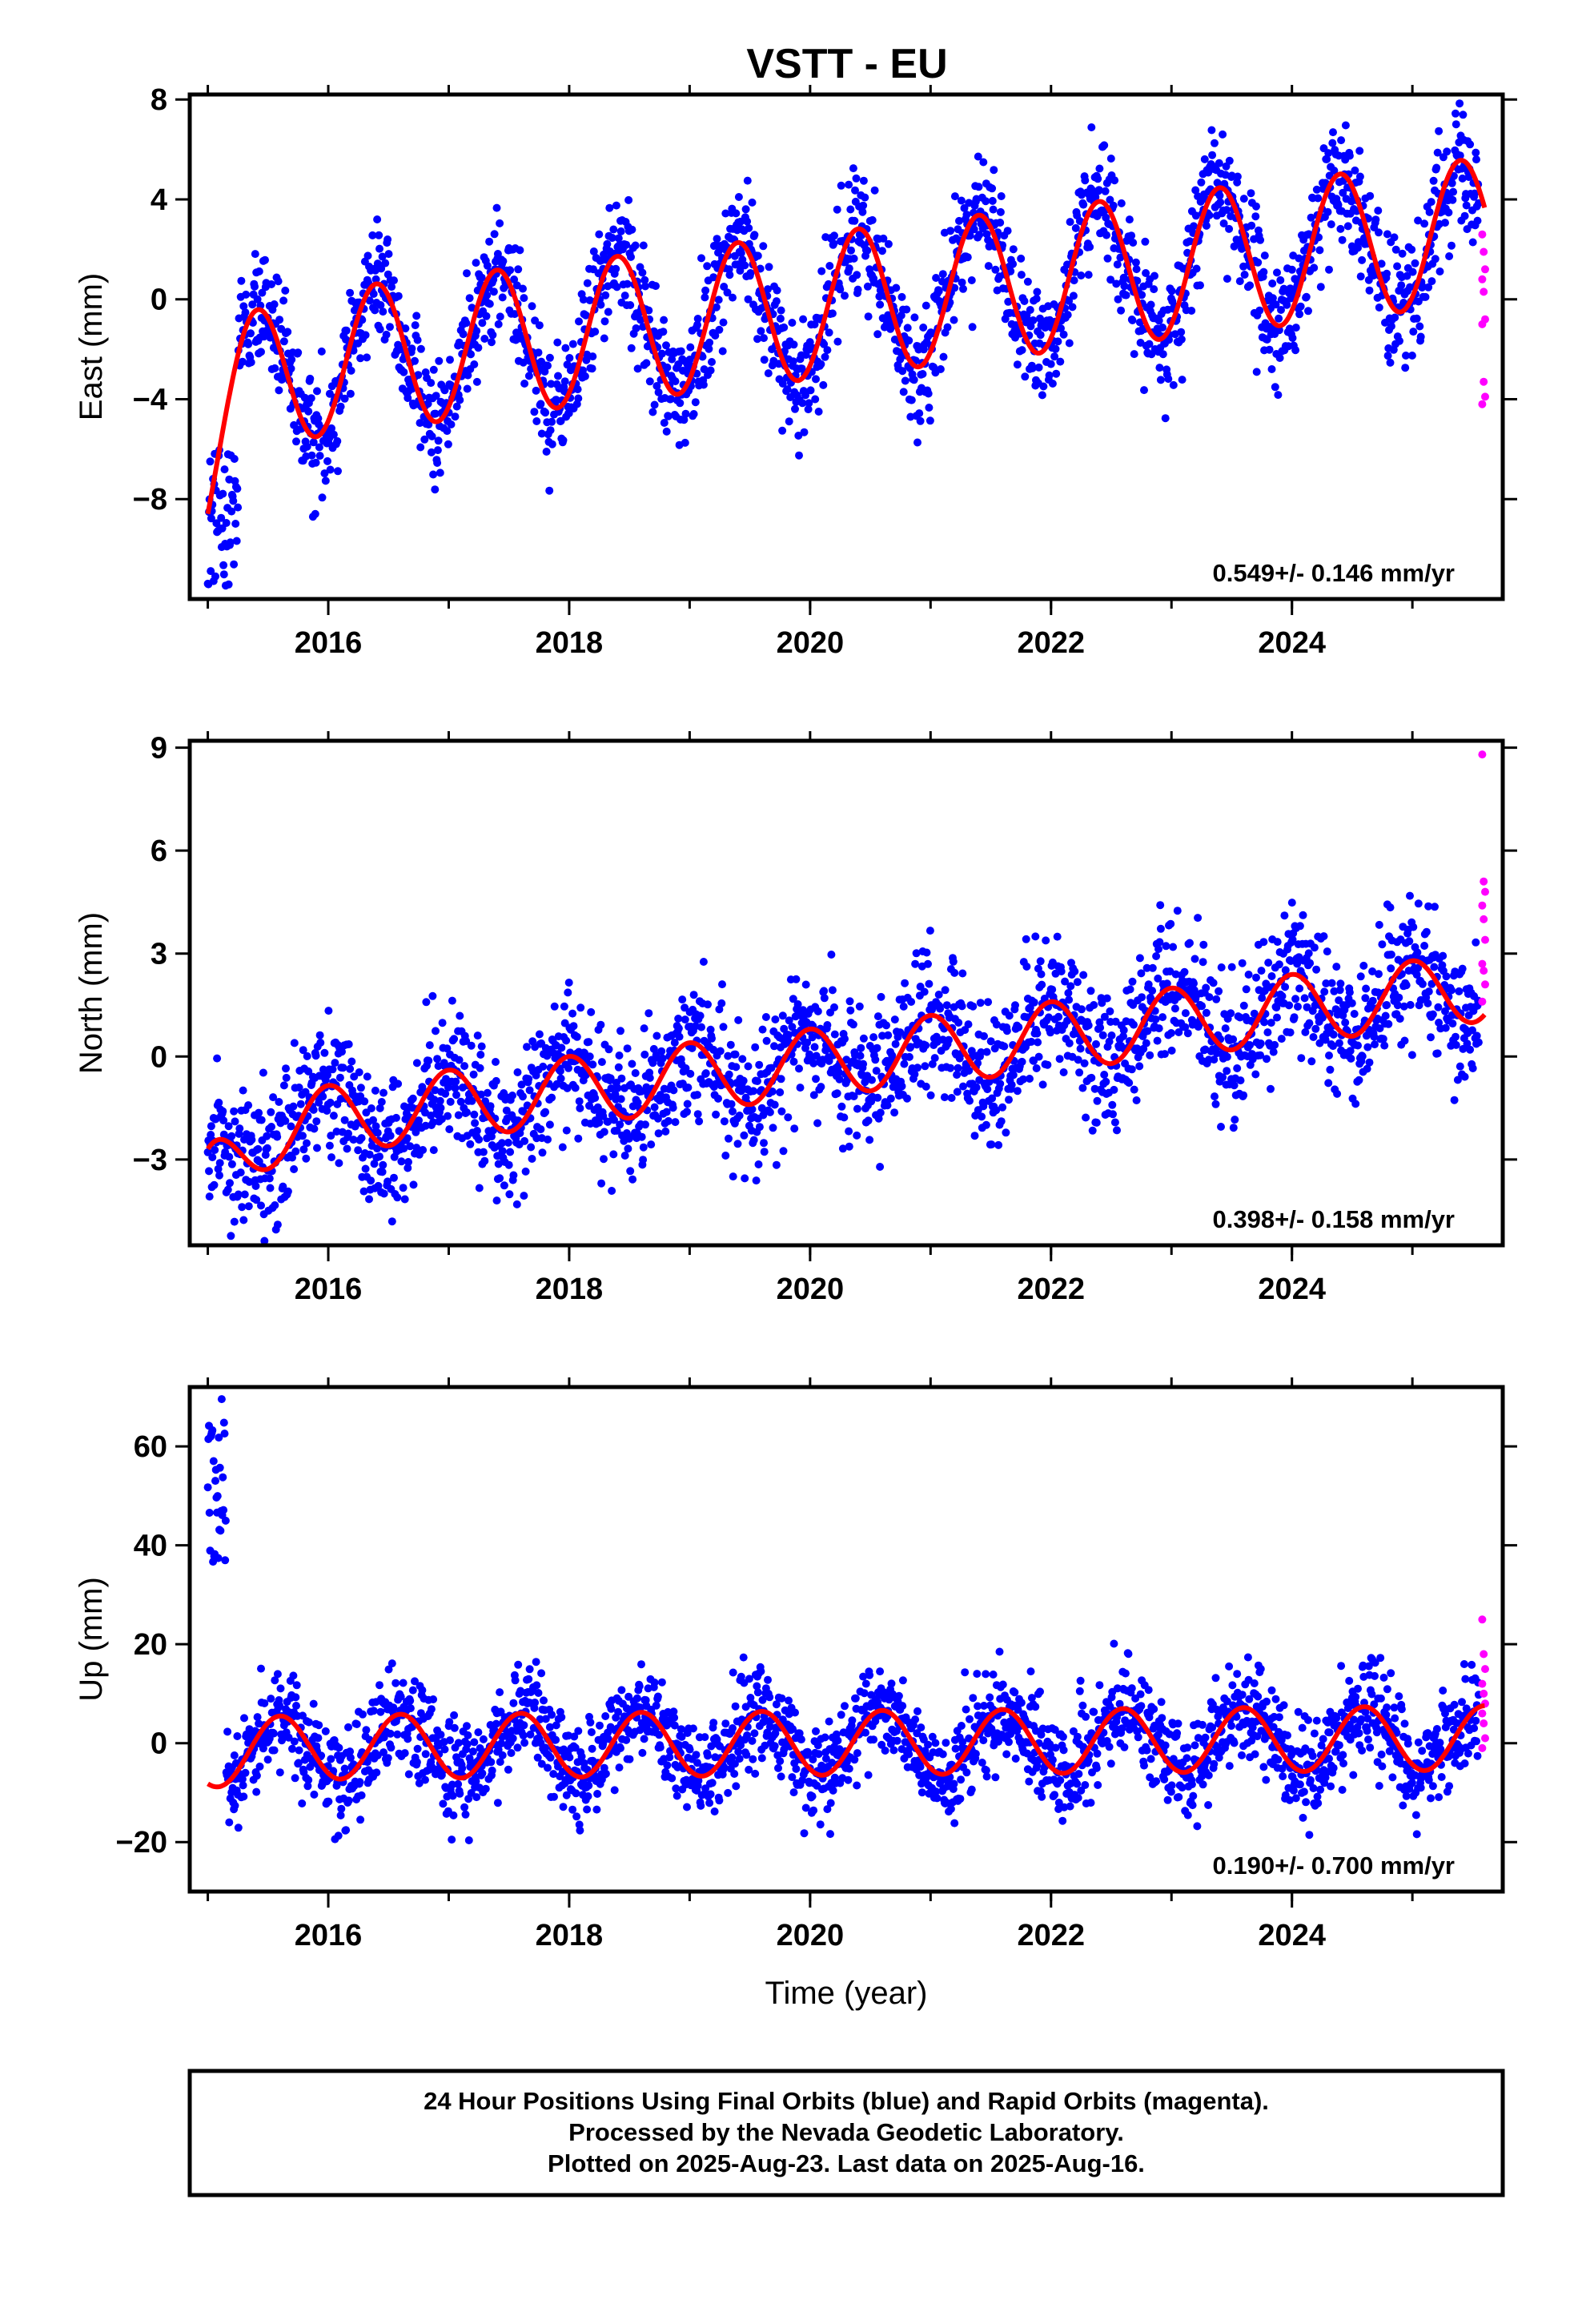  What do you see at coordinates (329, 1289) in the screenshot?
I see `x-tick-label: 2016` at bounding box center [329, 1289].